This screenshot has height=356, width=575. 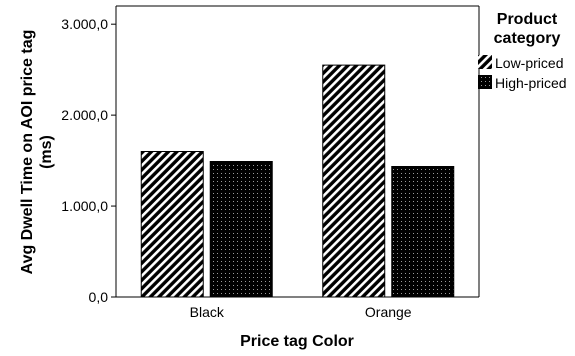 I want to click on legend-label-low-priced: Low-priced, so click(x=529, y=63).